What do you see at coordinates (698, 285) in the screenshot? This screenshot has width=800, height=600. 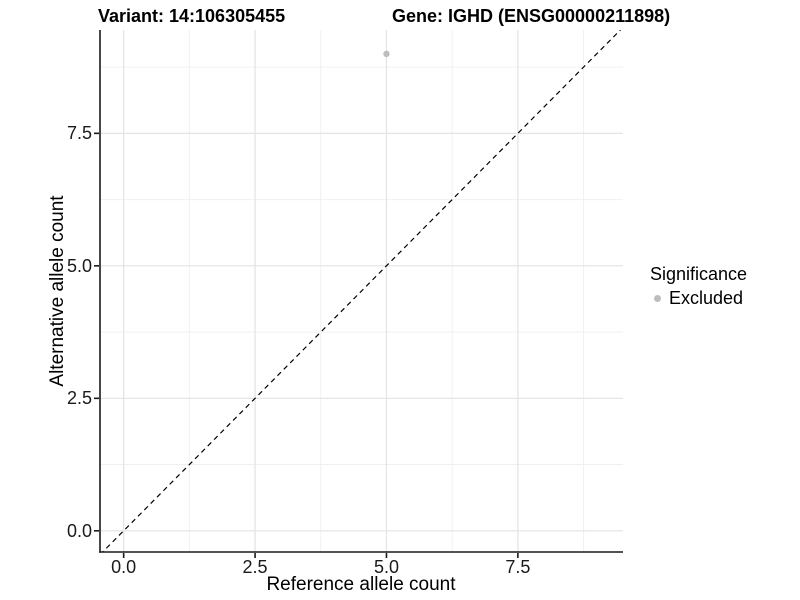 I see `legend: Significance Excluded` at bounding box center [698, 285].